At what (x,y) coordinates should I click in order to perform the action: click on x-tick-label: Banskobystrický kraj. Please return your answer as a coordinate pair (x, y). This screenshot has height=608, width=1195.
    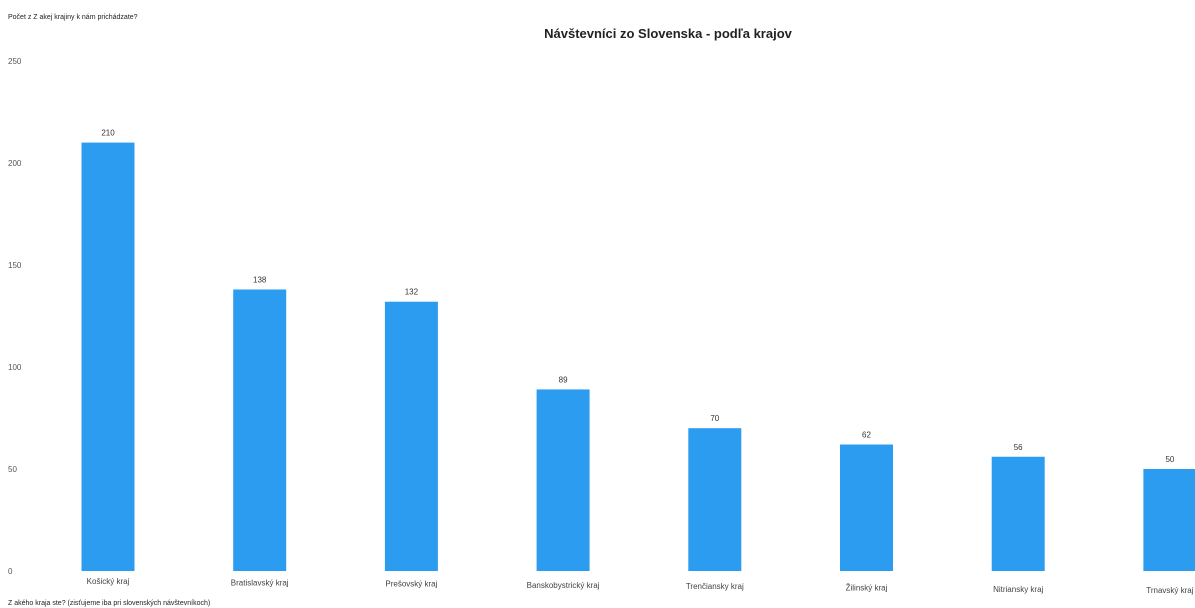
    Looking at the image, I should click on (563, 585).